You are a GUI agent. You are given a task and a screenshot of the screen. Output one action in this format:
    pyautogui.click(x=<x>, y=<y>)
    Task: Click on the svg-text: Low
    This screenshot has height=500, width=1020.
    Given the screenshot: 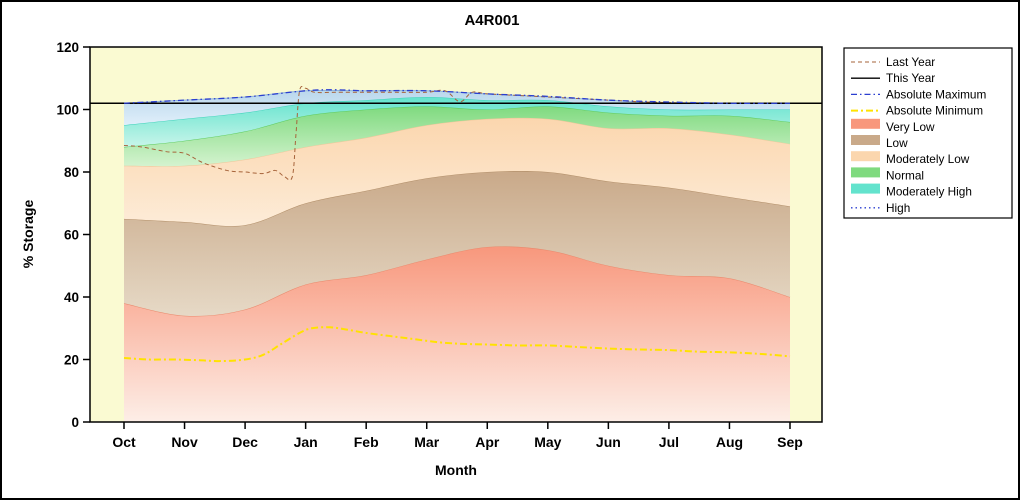 What is the action you would take?
    pyautogui.click(x=897, y=143)
    